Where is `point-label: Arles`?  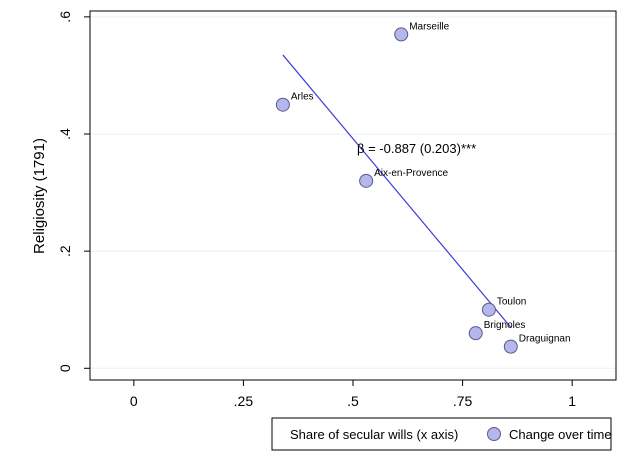 point-label: Arles is located at coordinates (302, 97).